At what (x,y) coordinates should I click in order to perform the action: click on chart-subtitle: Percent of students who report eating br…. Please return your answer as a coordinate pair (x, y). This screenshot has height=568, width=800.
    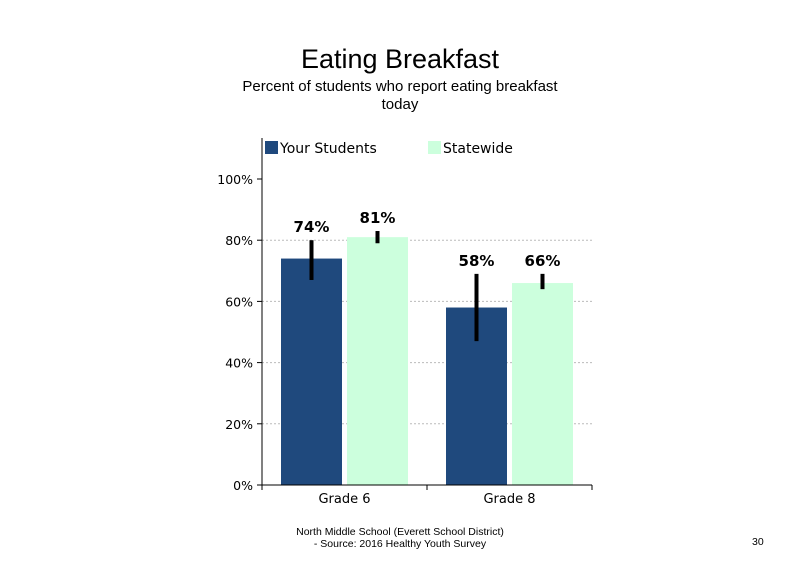
    Looking at the image, I should click on (400, 96).